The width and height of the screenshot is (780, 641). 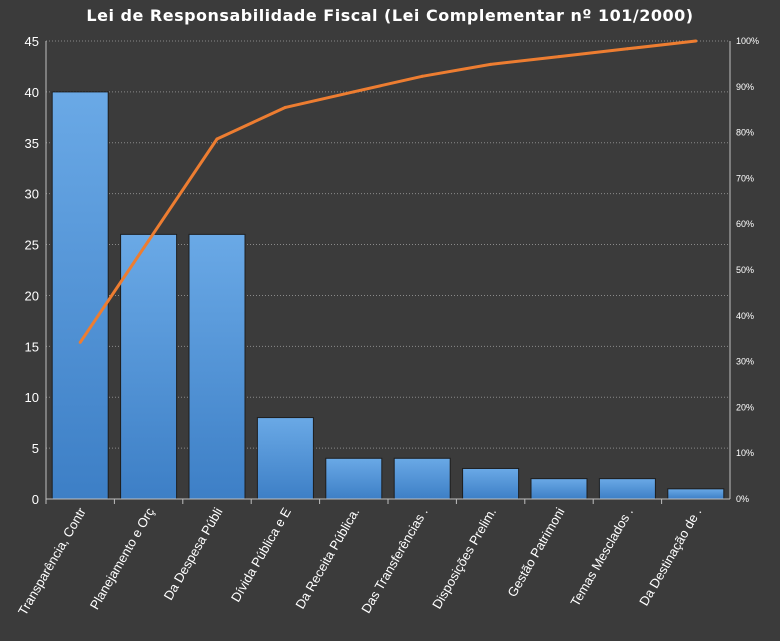 I want to click on x-tick-label: Temas Mesclados ., so click(x=601, y=557).